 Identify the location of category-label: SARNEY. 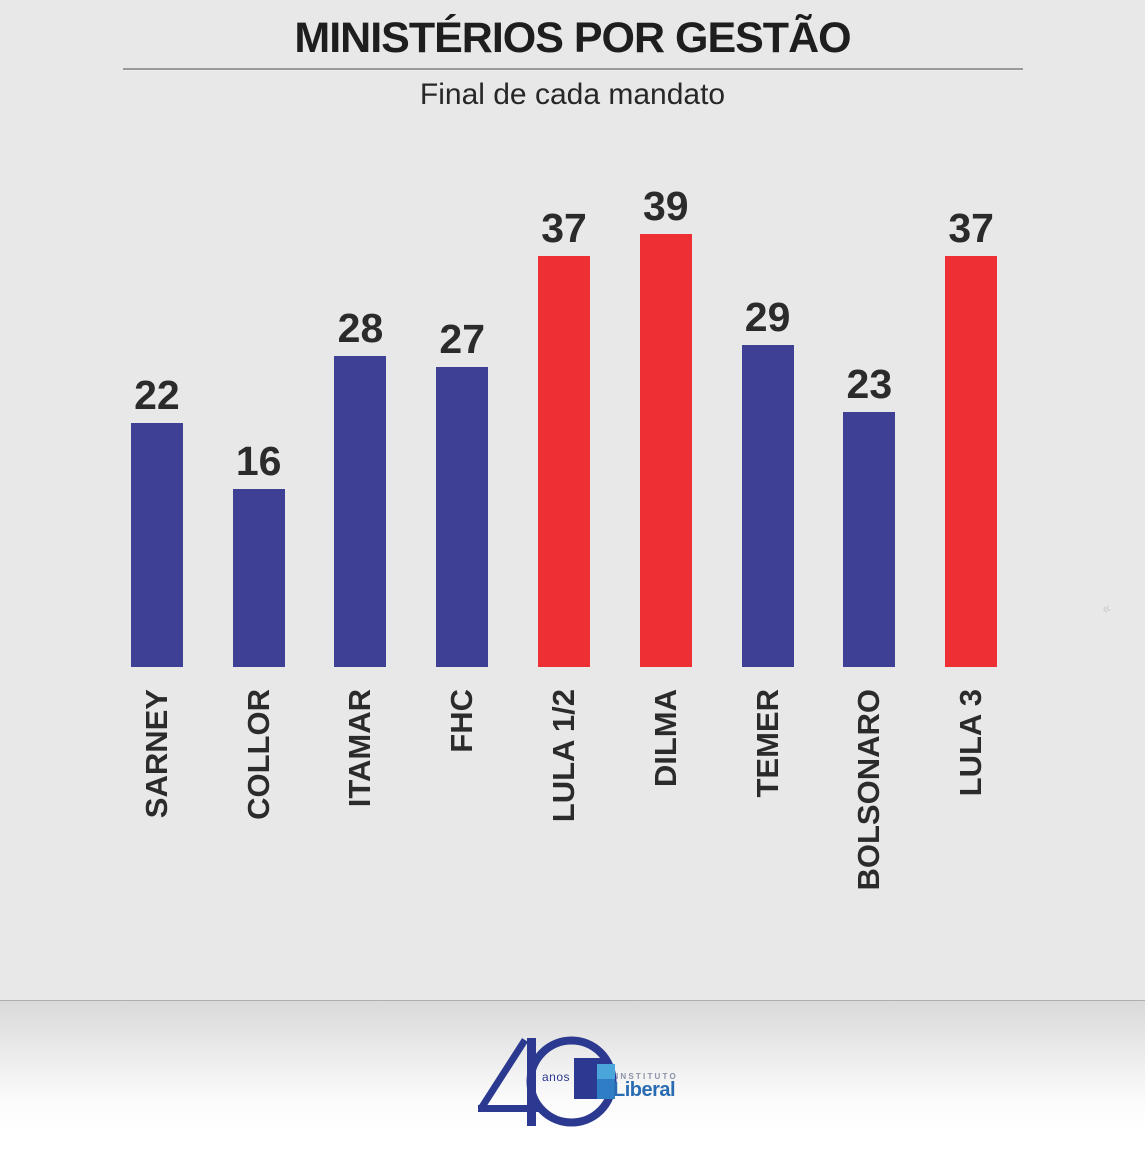
(156, 754).